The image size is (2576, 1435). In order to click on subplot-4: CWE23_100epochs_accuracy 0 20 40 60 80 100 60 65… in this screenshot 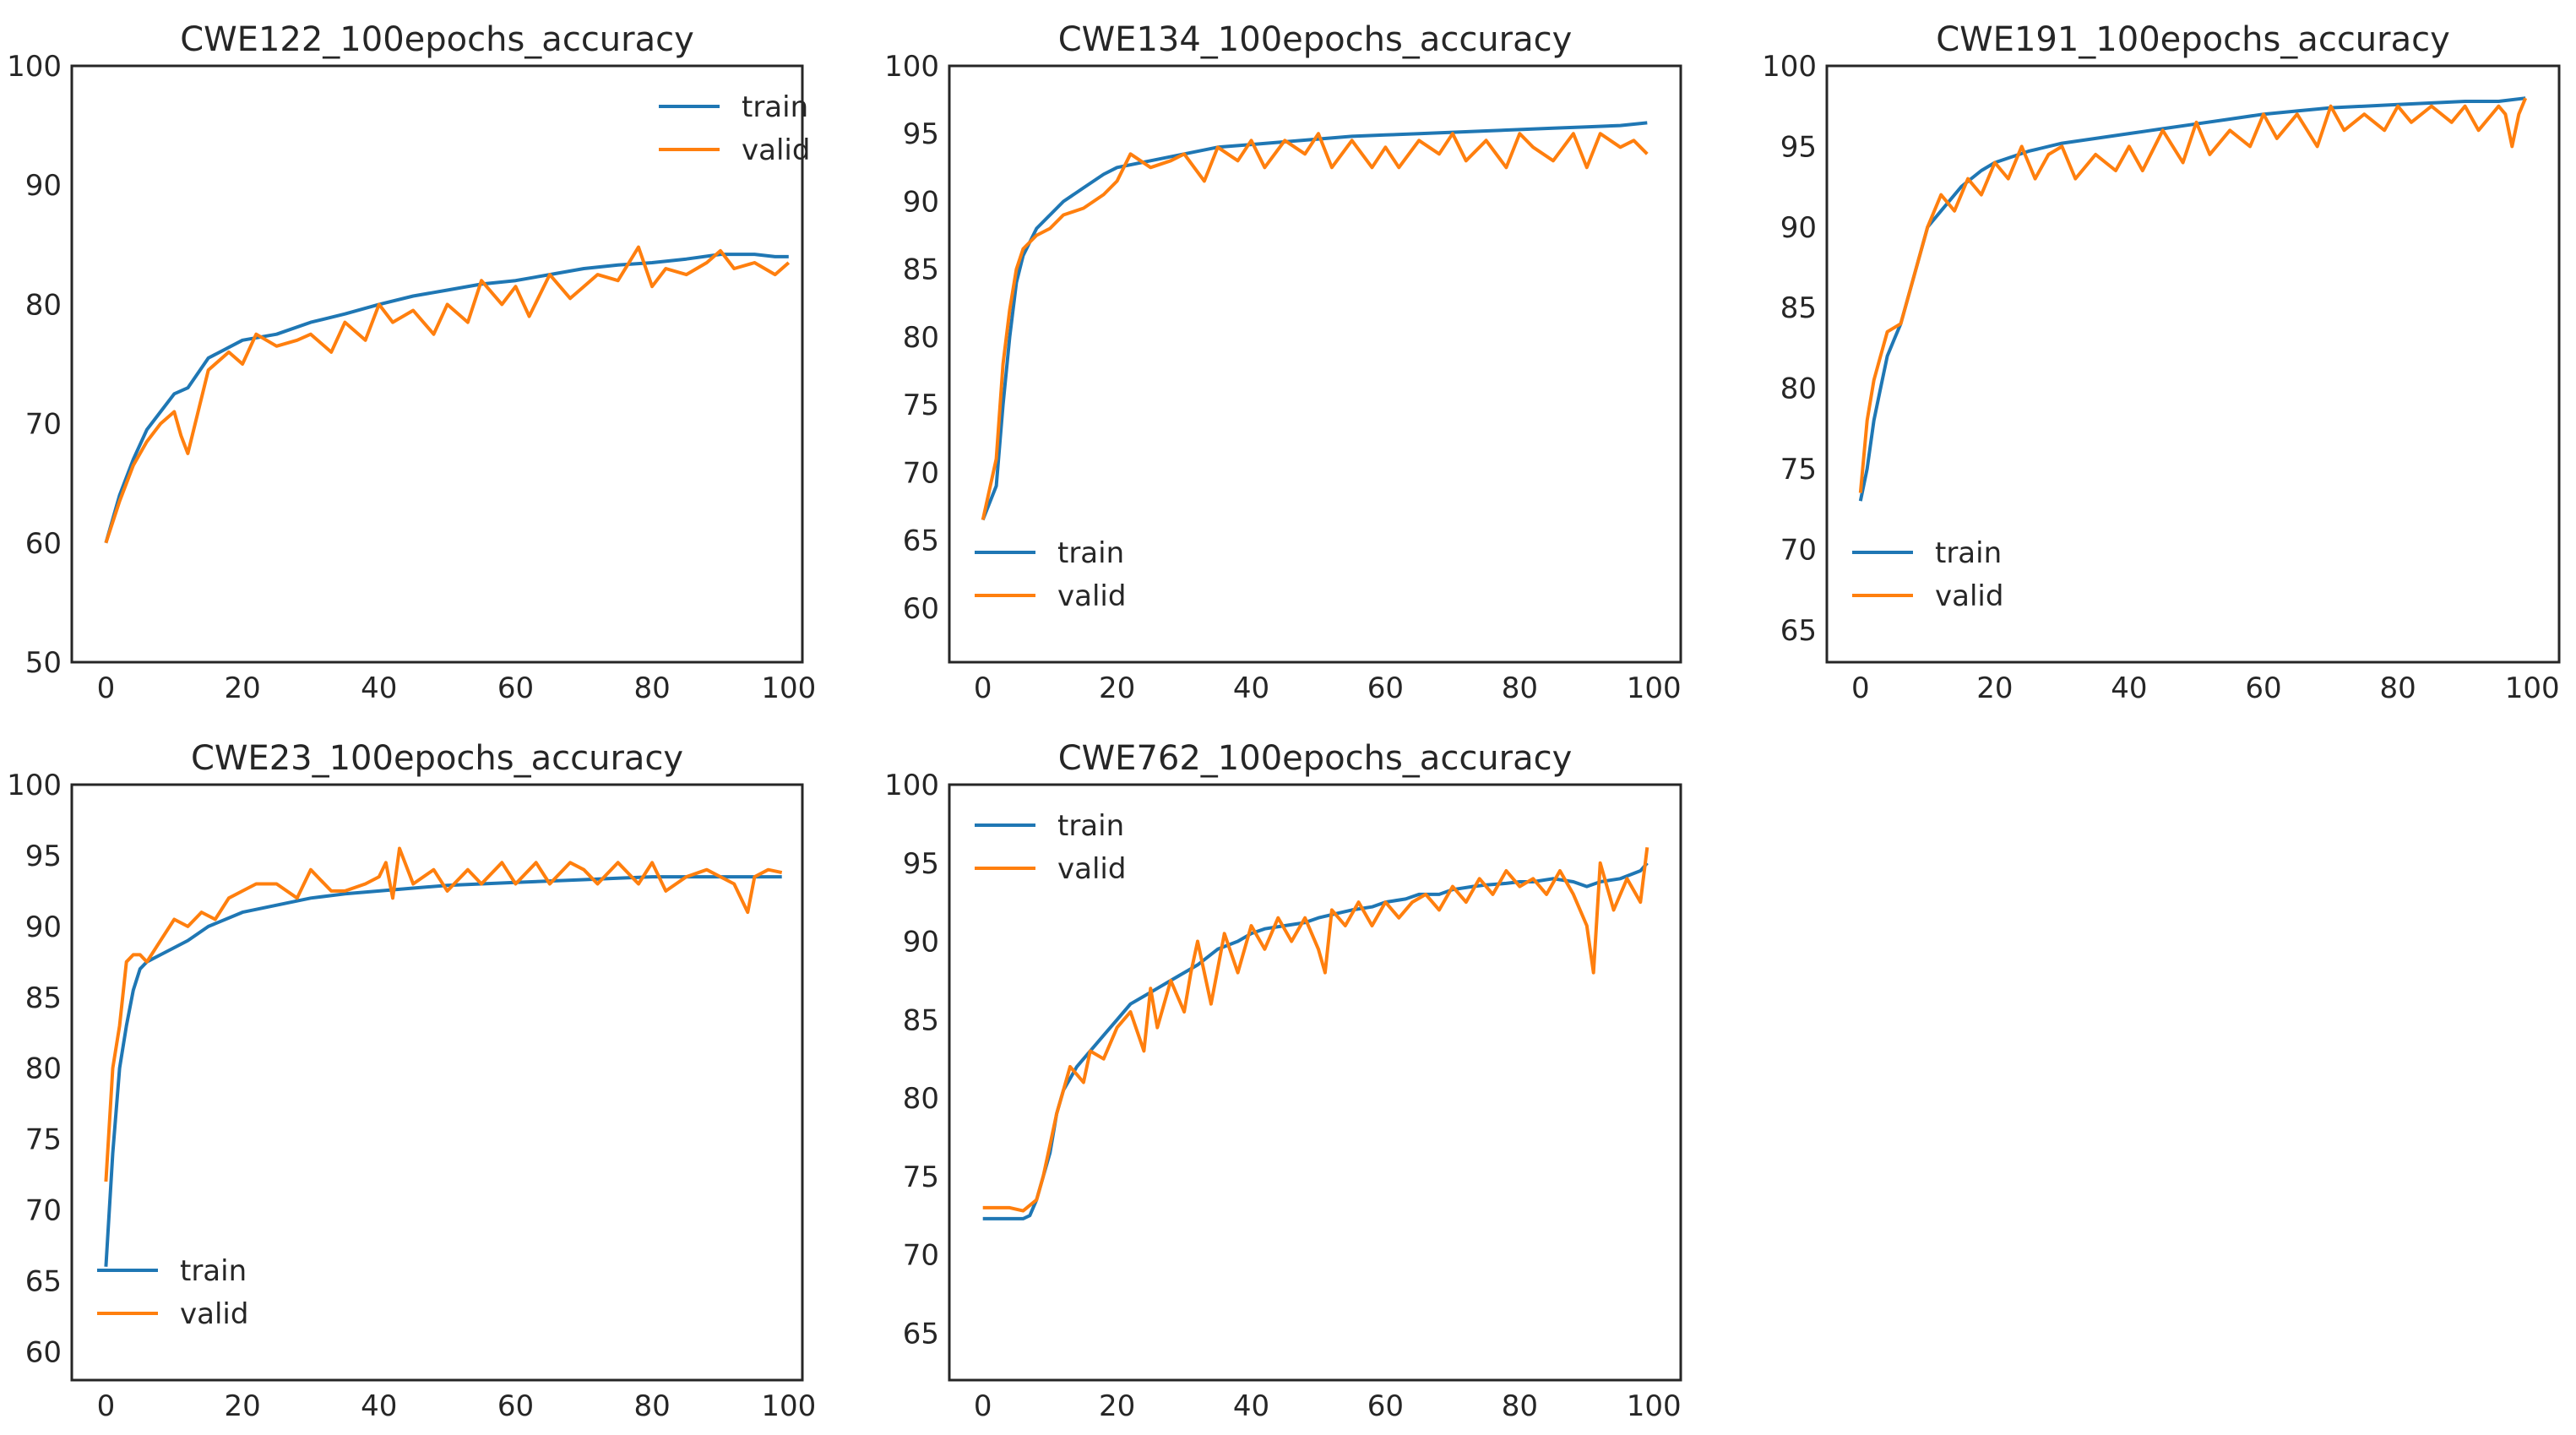, I will do `click(411, 1081)`.